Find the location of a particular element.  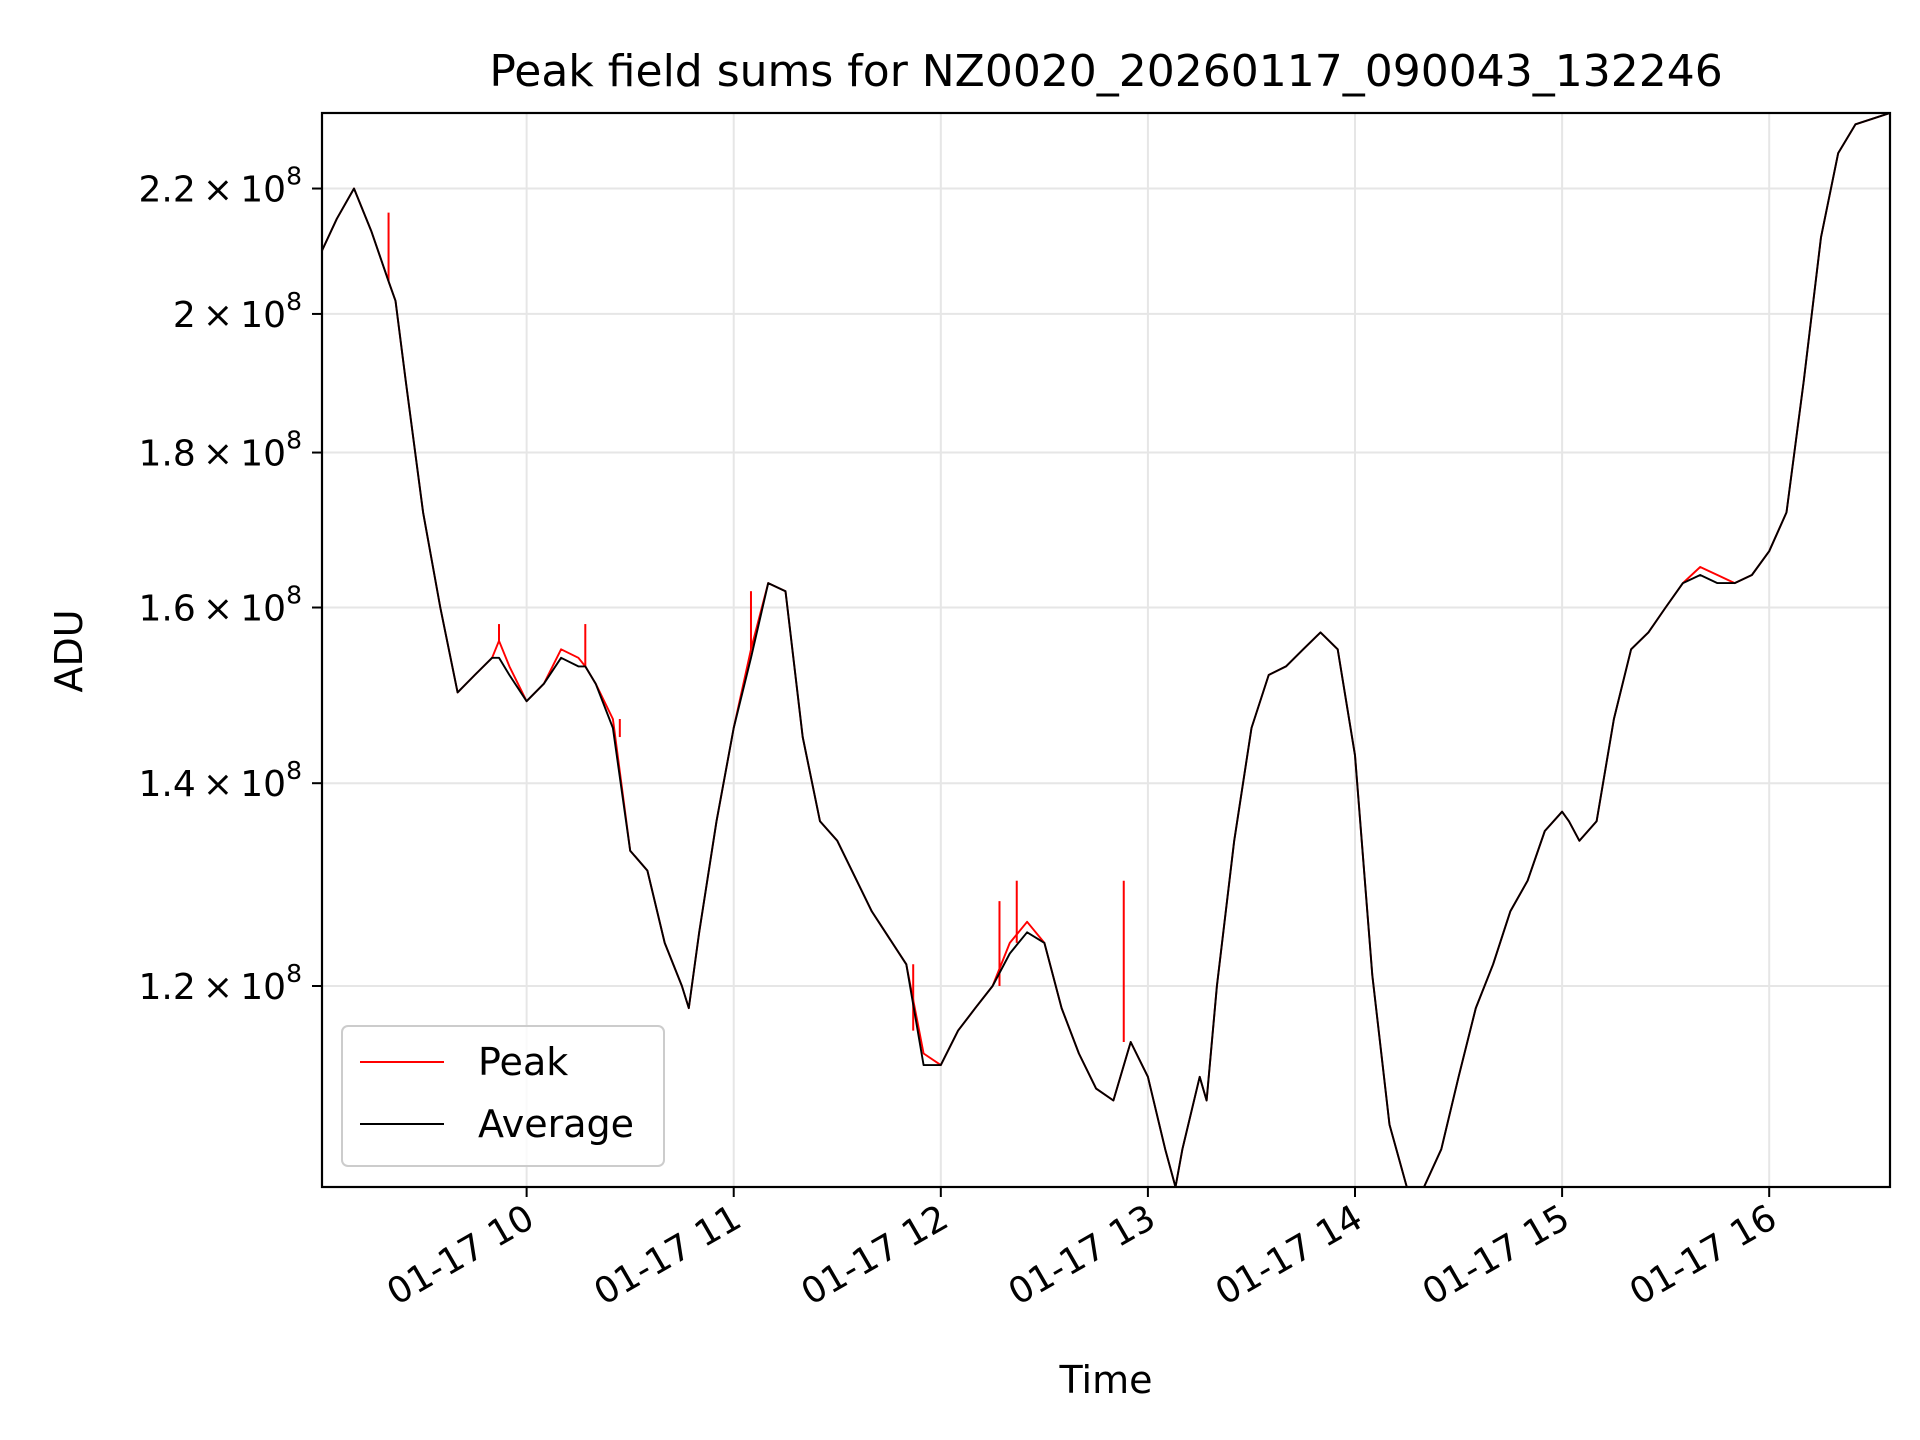

y-tick-label: 1.2 × 10⁸ is located at coordinates (220, 983).